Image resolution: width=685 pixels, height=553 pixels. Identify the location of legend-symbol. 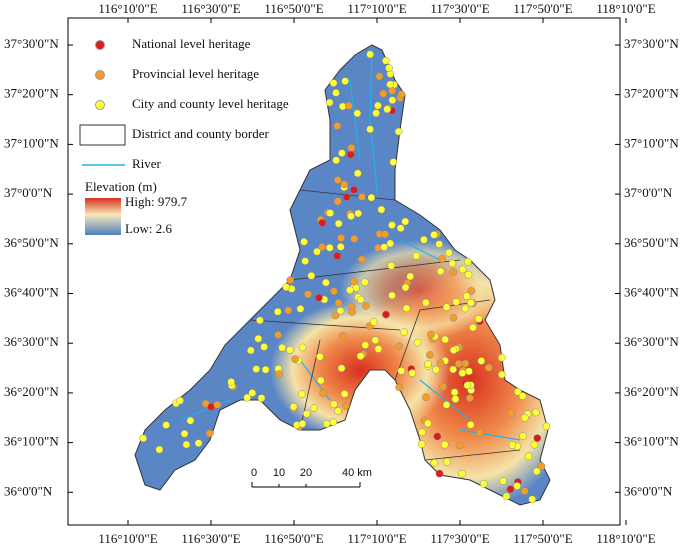
(100, 75).